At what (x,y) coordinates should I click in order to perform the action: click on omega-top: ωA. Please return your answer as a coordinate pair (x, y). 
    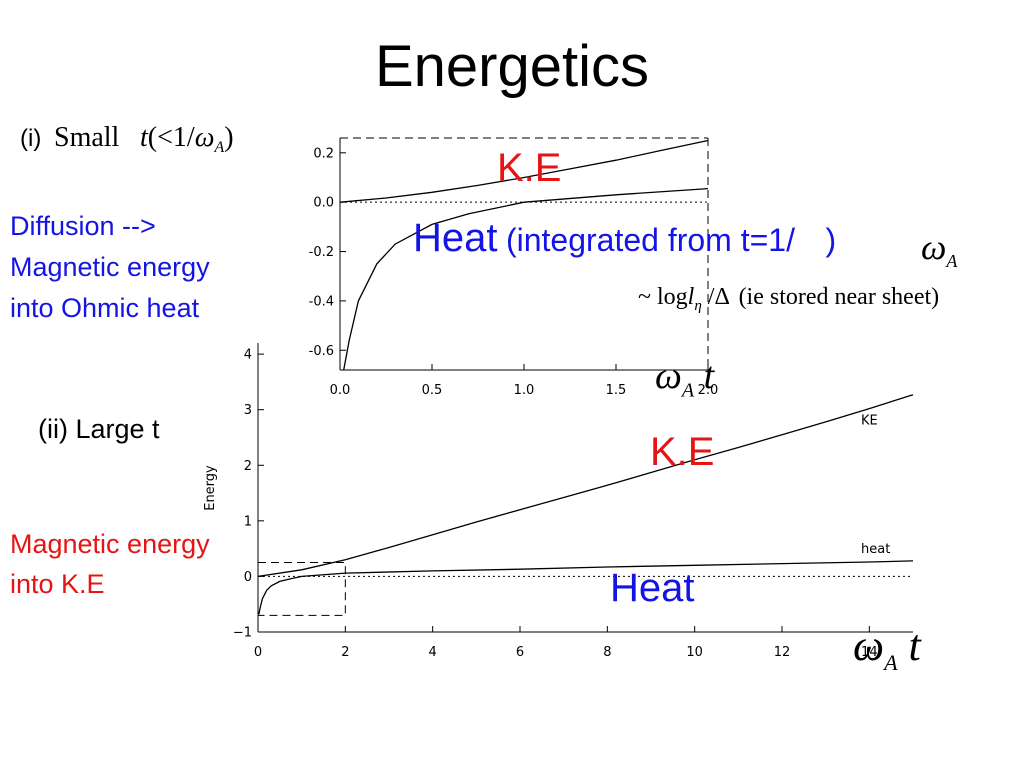
    Looking at the image, I should click on (939, 249).